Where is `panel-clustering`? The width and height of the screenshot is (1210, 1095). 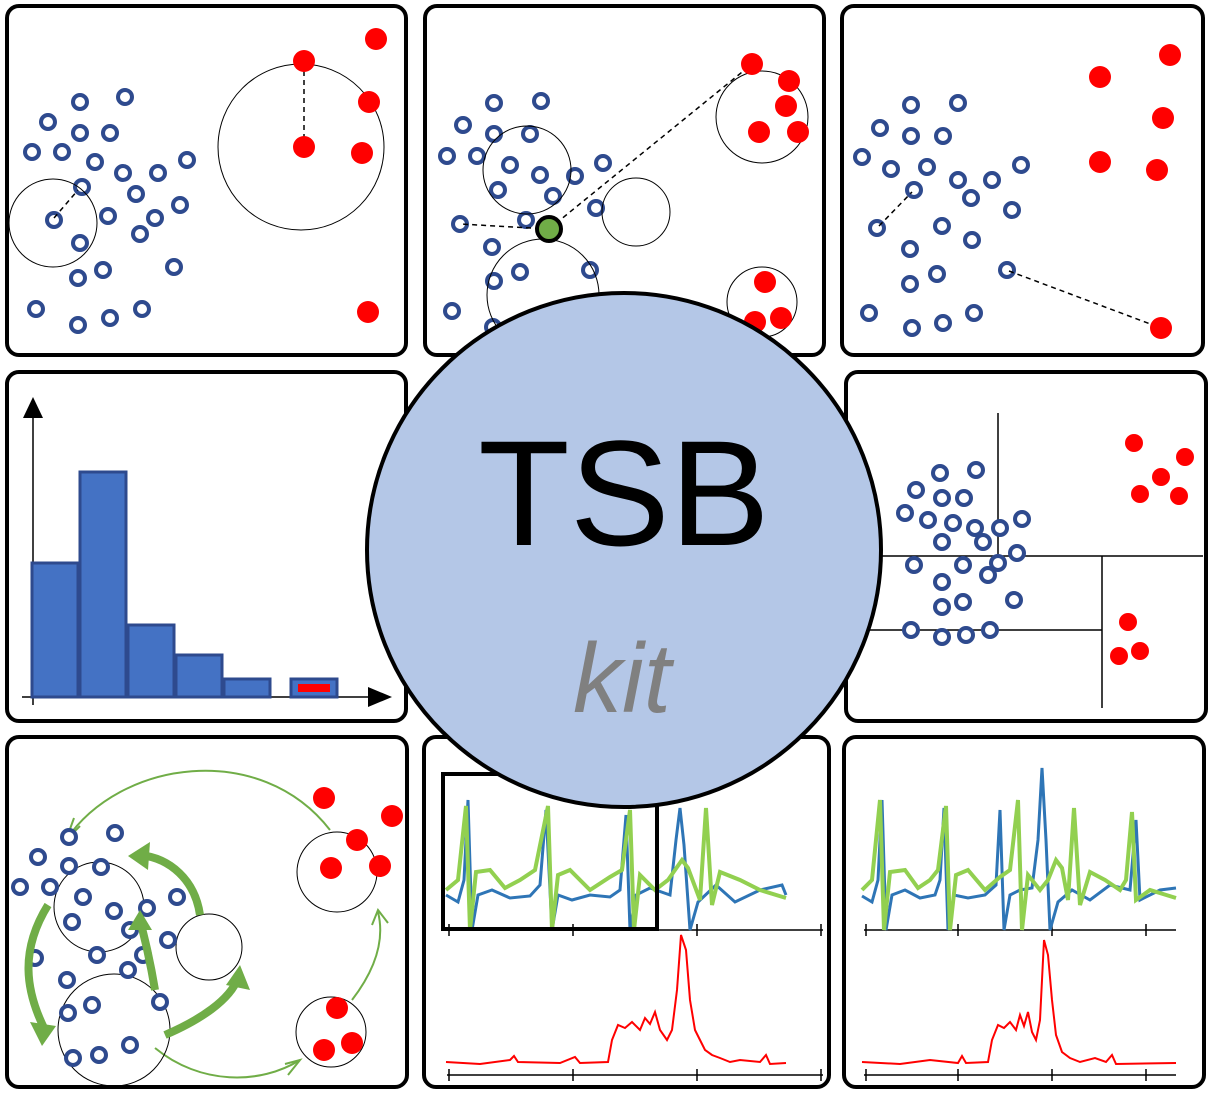 panel-clustering is located at coordinates (207, 912).